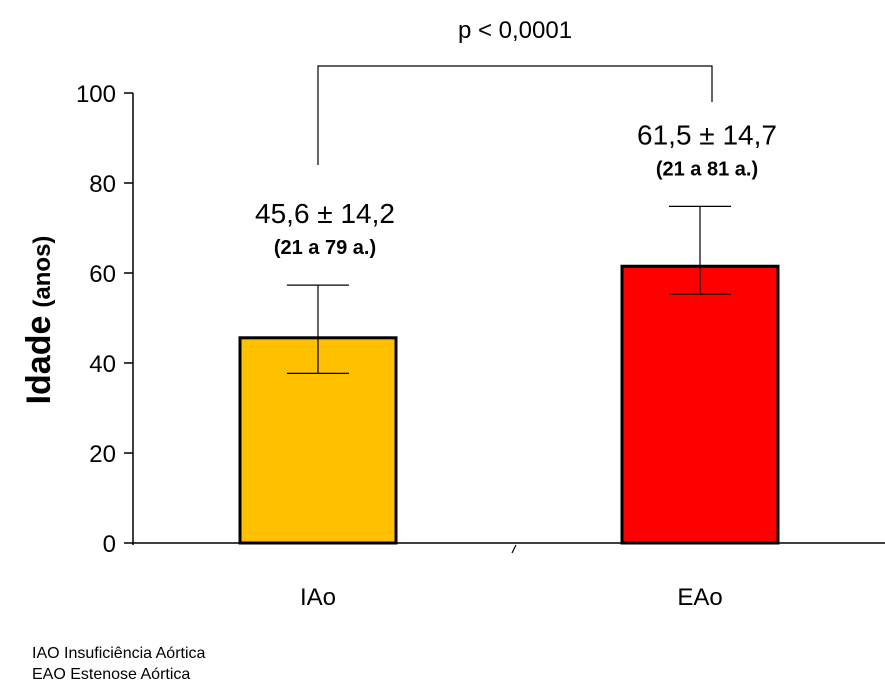 The image size is (885, 691). Describe the element at coordinates (109, 544) in the screenshot. I see `y-tick-label-0: 0` at that location.